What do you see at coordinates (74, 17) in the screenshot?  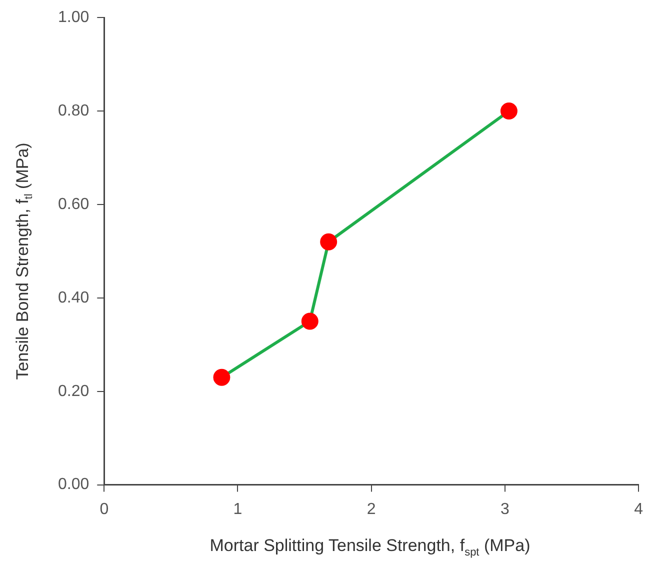 I see `y-tick-label: 1.00` at bounding box center [74, 17].